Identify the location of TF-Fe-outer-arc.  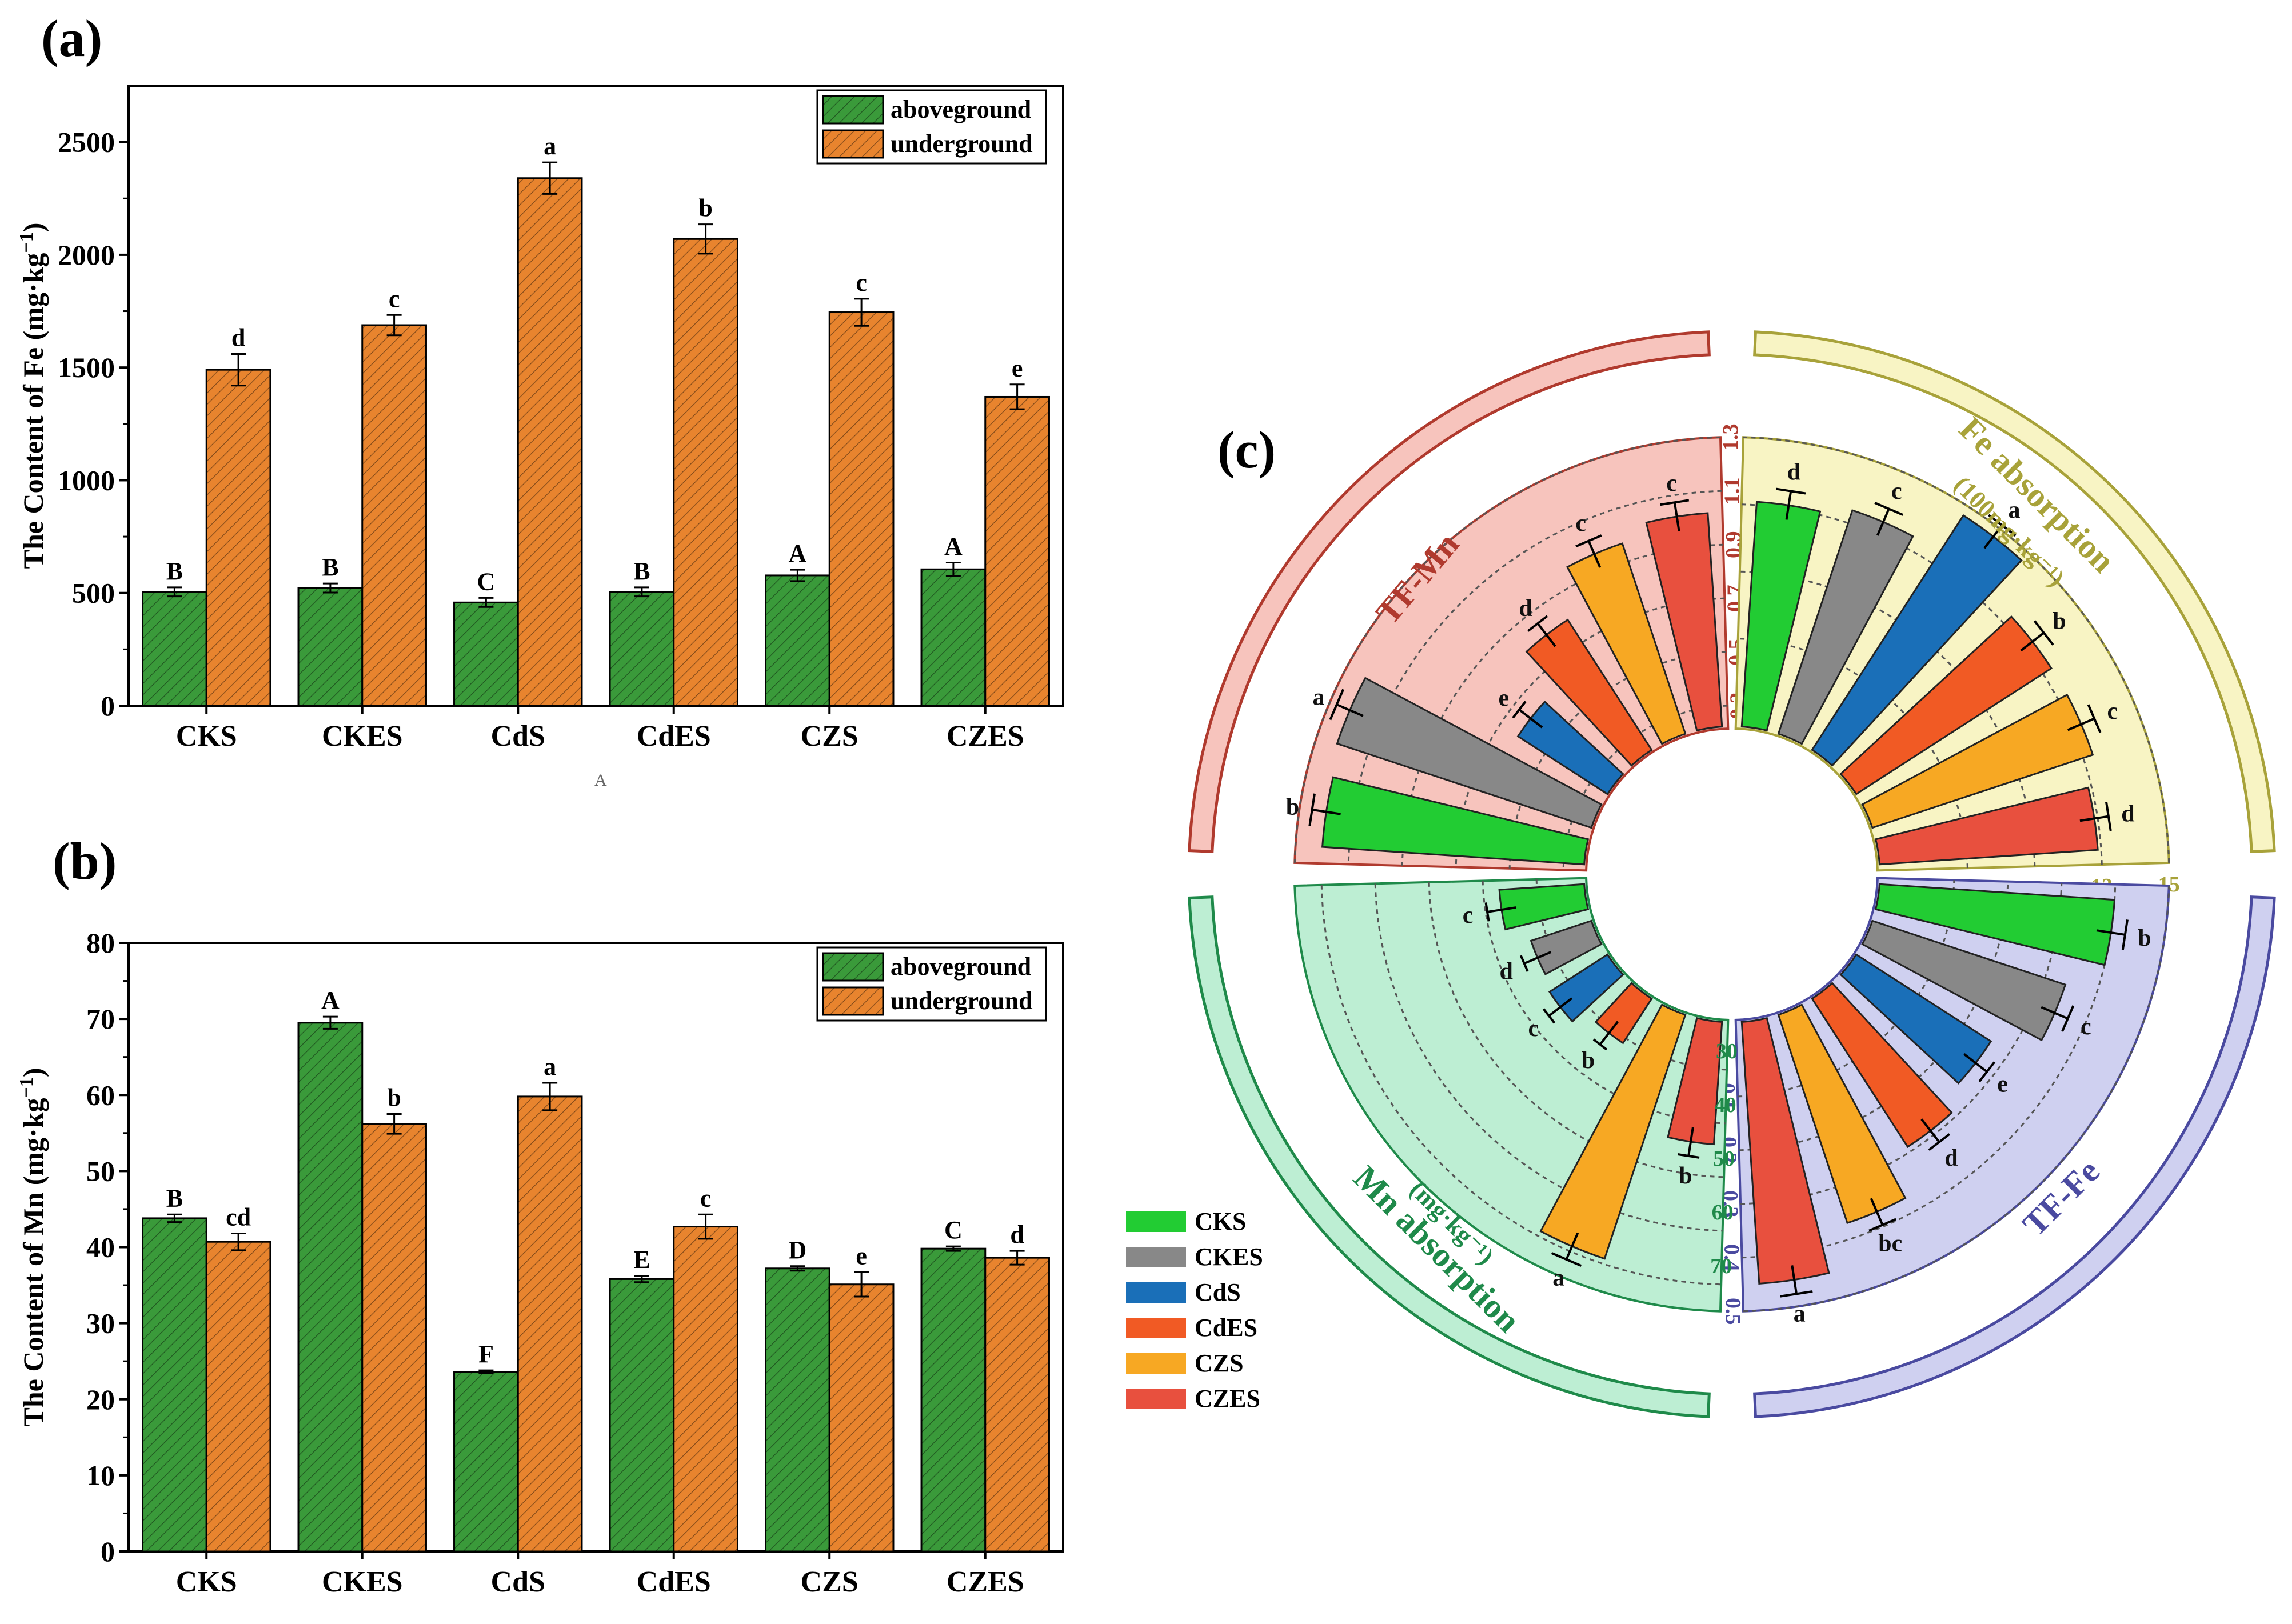
(2015, 1156).